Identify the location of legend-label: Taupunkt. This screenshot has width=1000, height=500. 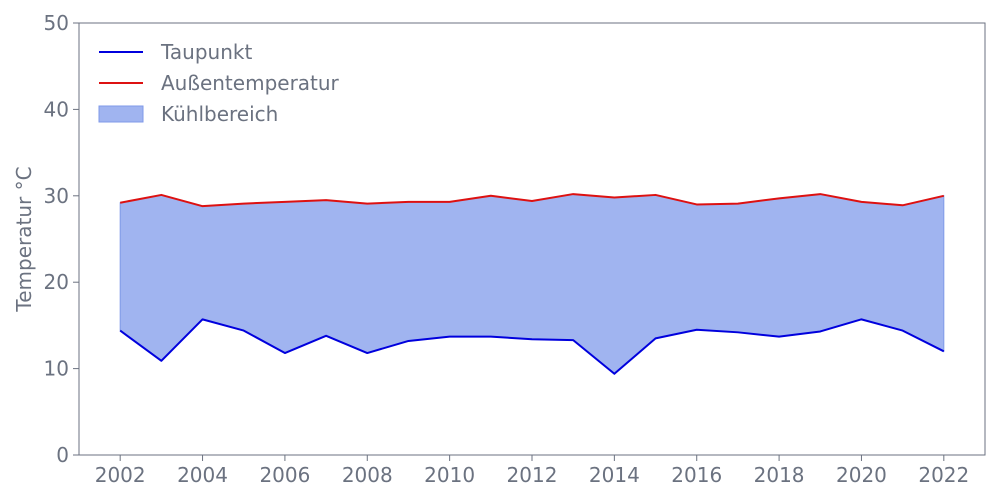
(206, 52).